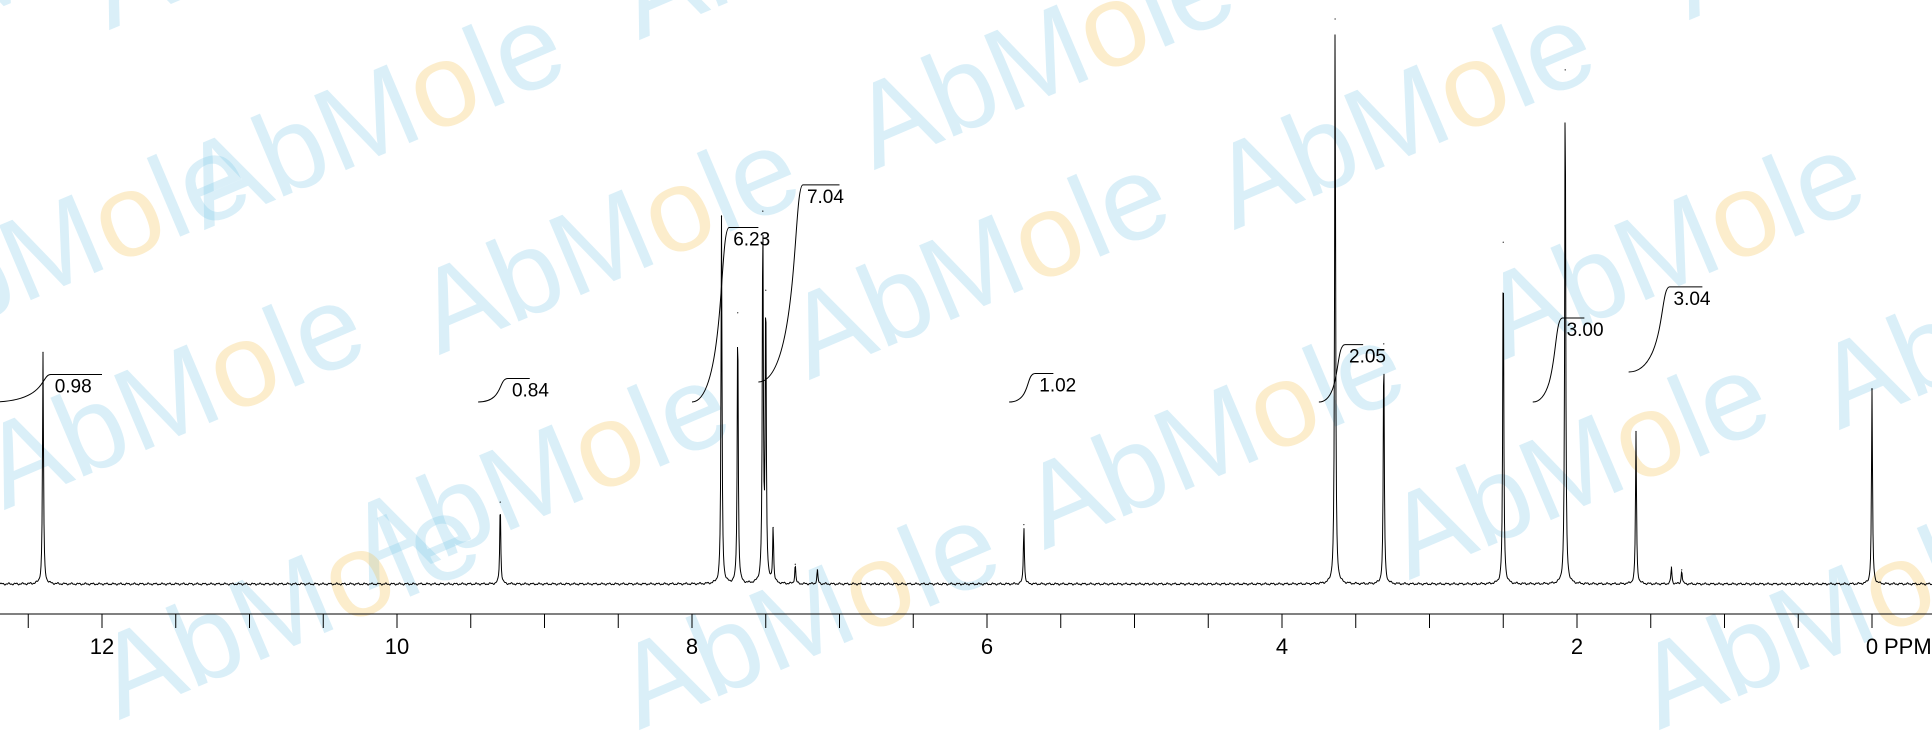 This screenshot has width=1932, height=756. Describe the element at coordinates (1692, 299) in the screenshot. I see `integral-label: 3.04` at that location.